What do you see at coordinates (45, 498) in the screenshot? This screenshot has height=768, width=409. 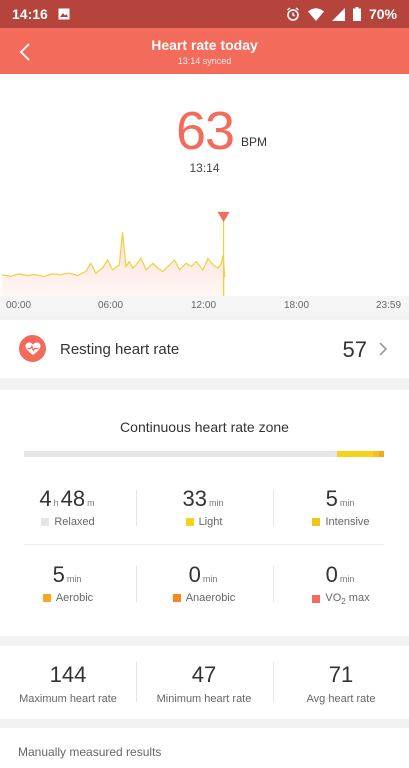 I see `relaxed-hours: 4` at bounding box center [45, 498].